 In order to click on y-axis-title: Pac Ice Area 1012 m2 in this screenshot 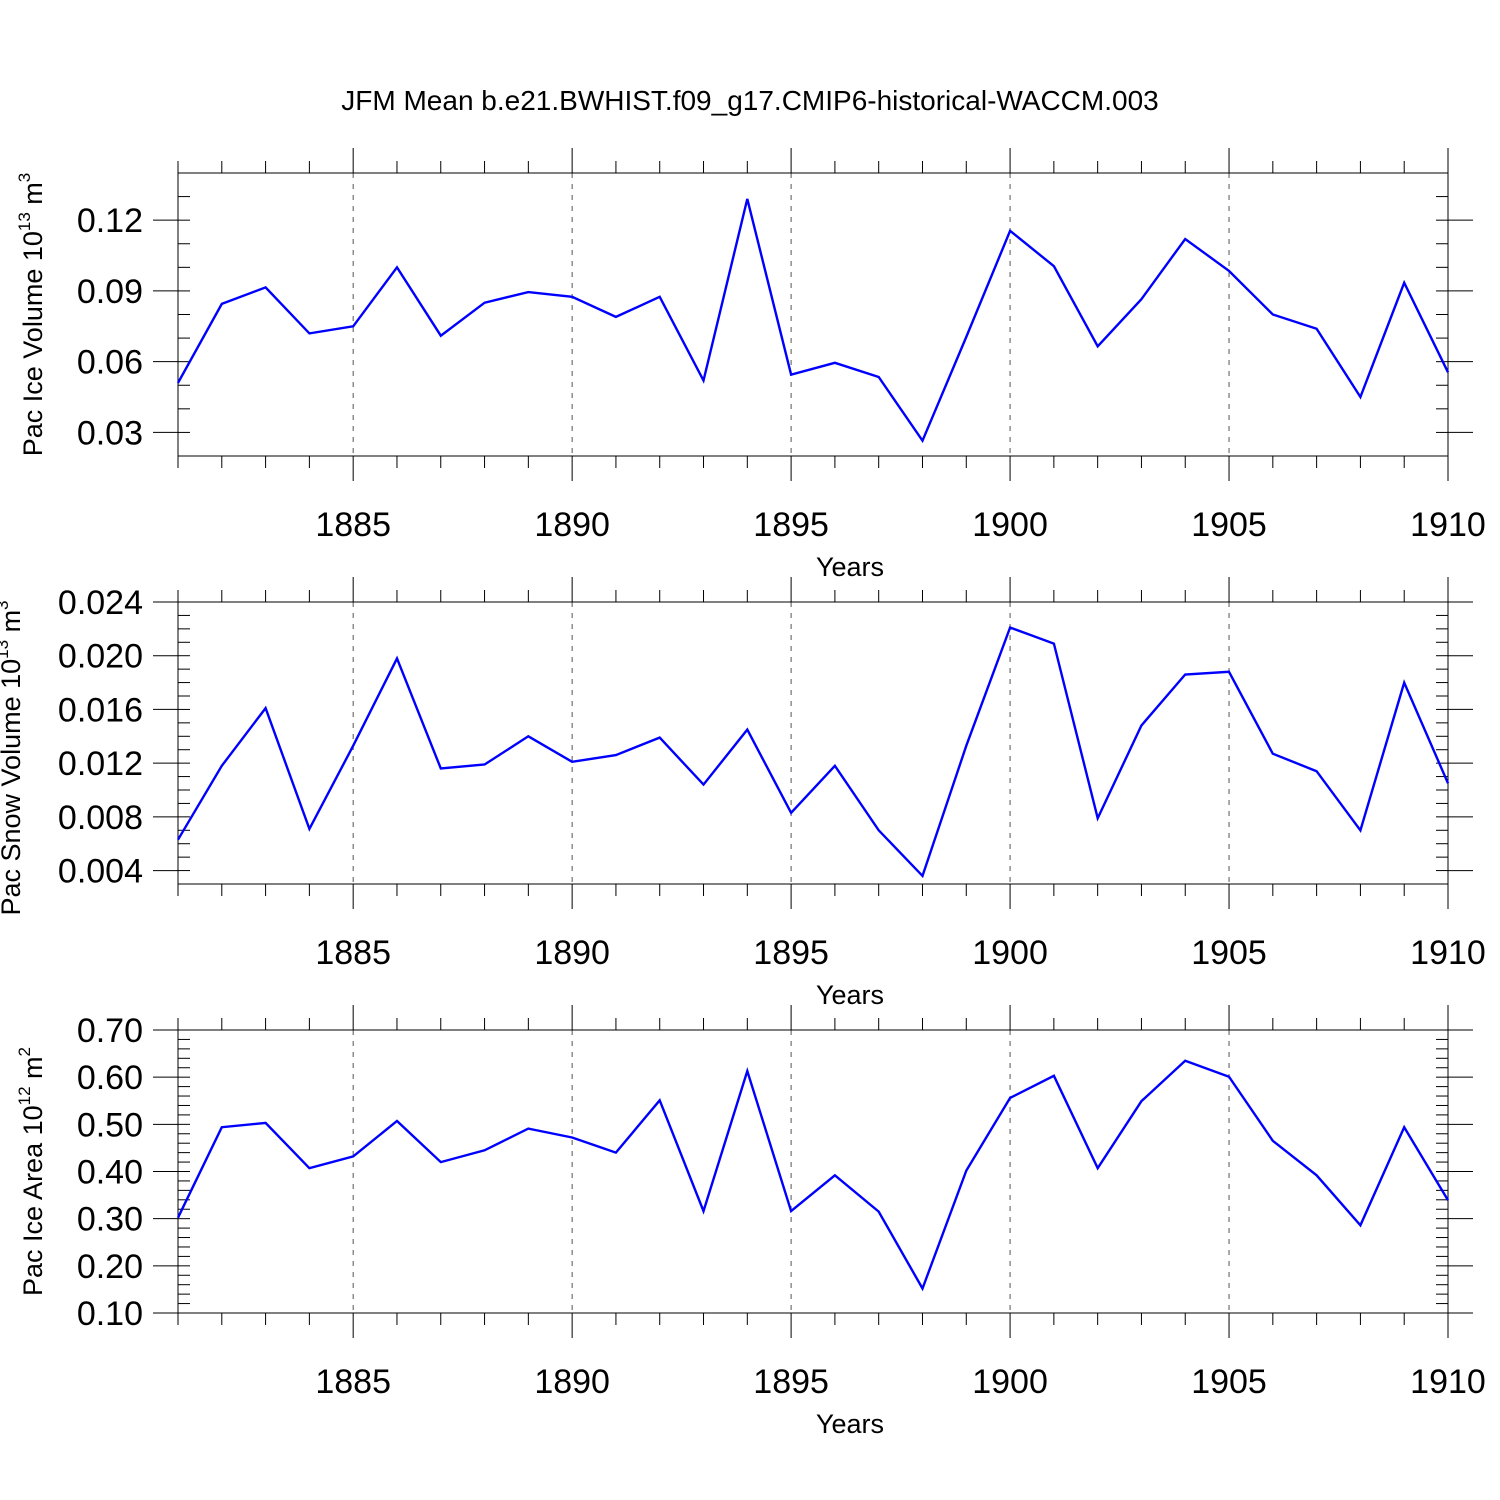, I will do `click(31, 1171)`.